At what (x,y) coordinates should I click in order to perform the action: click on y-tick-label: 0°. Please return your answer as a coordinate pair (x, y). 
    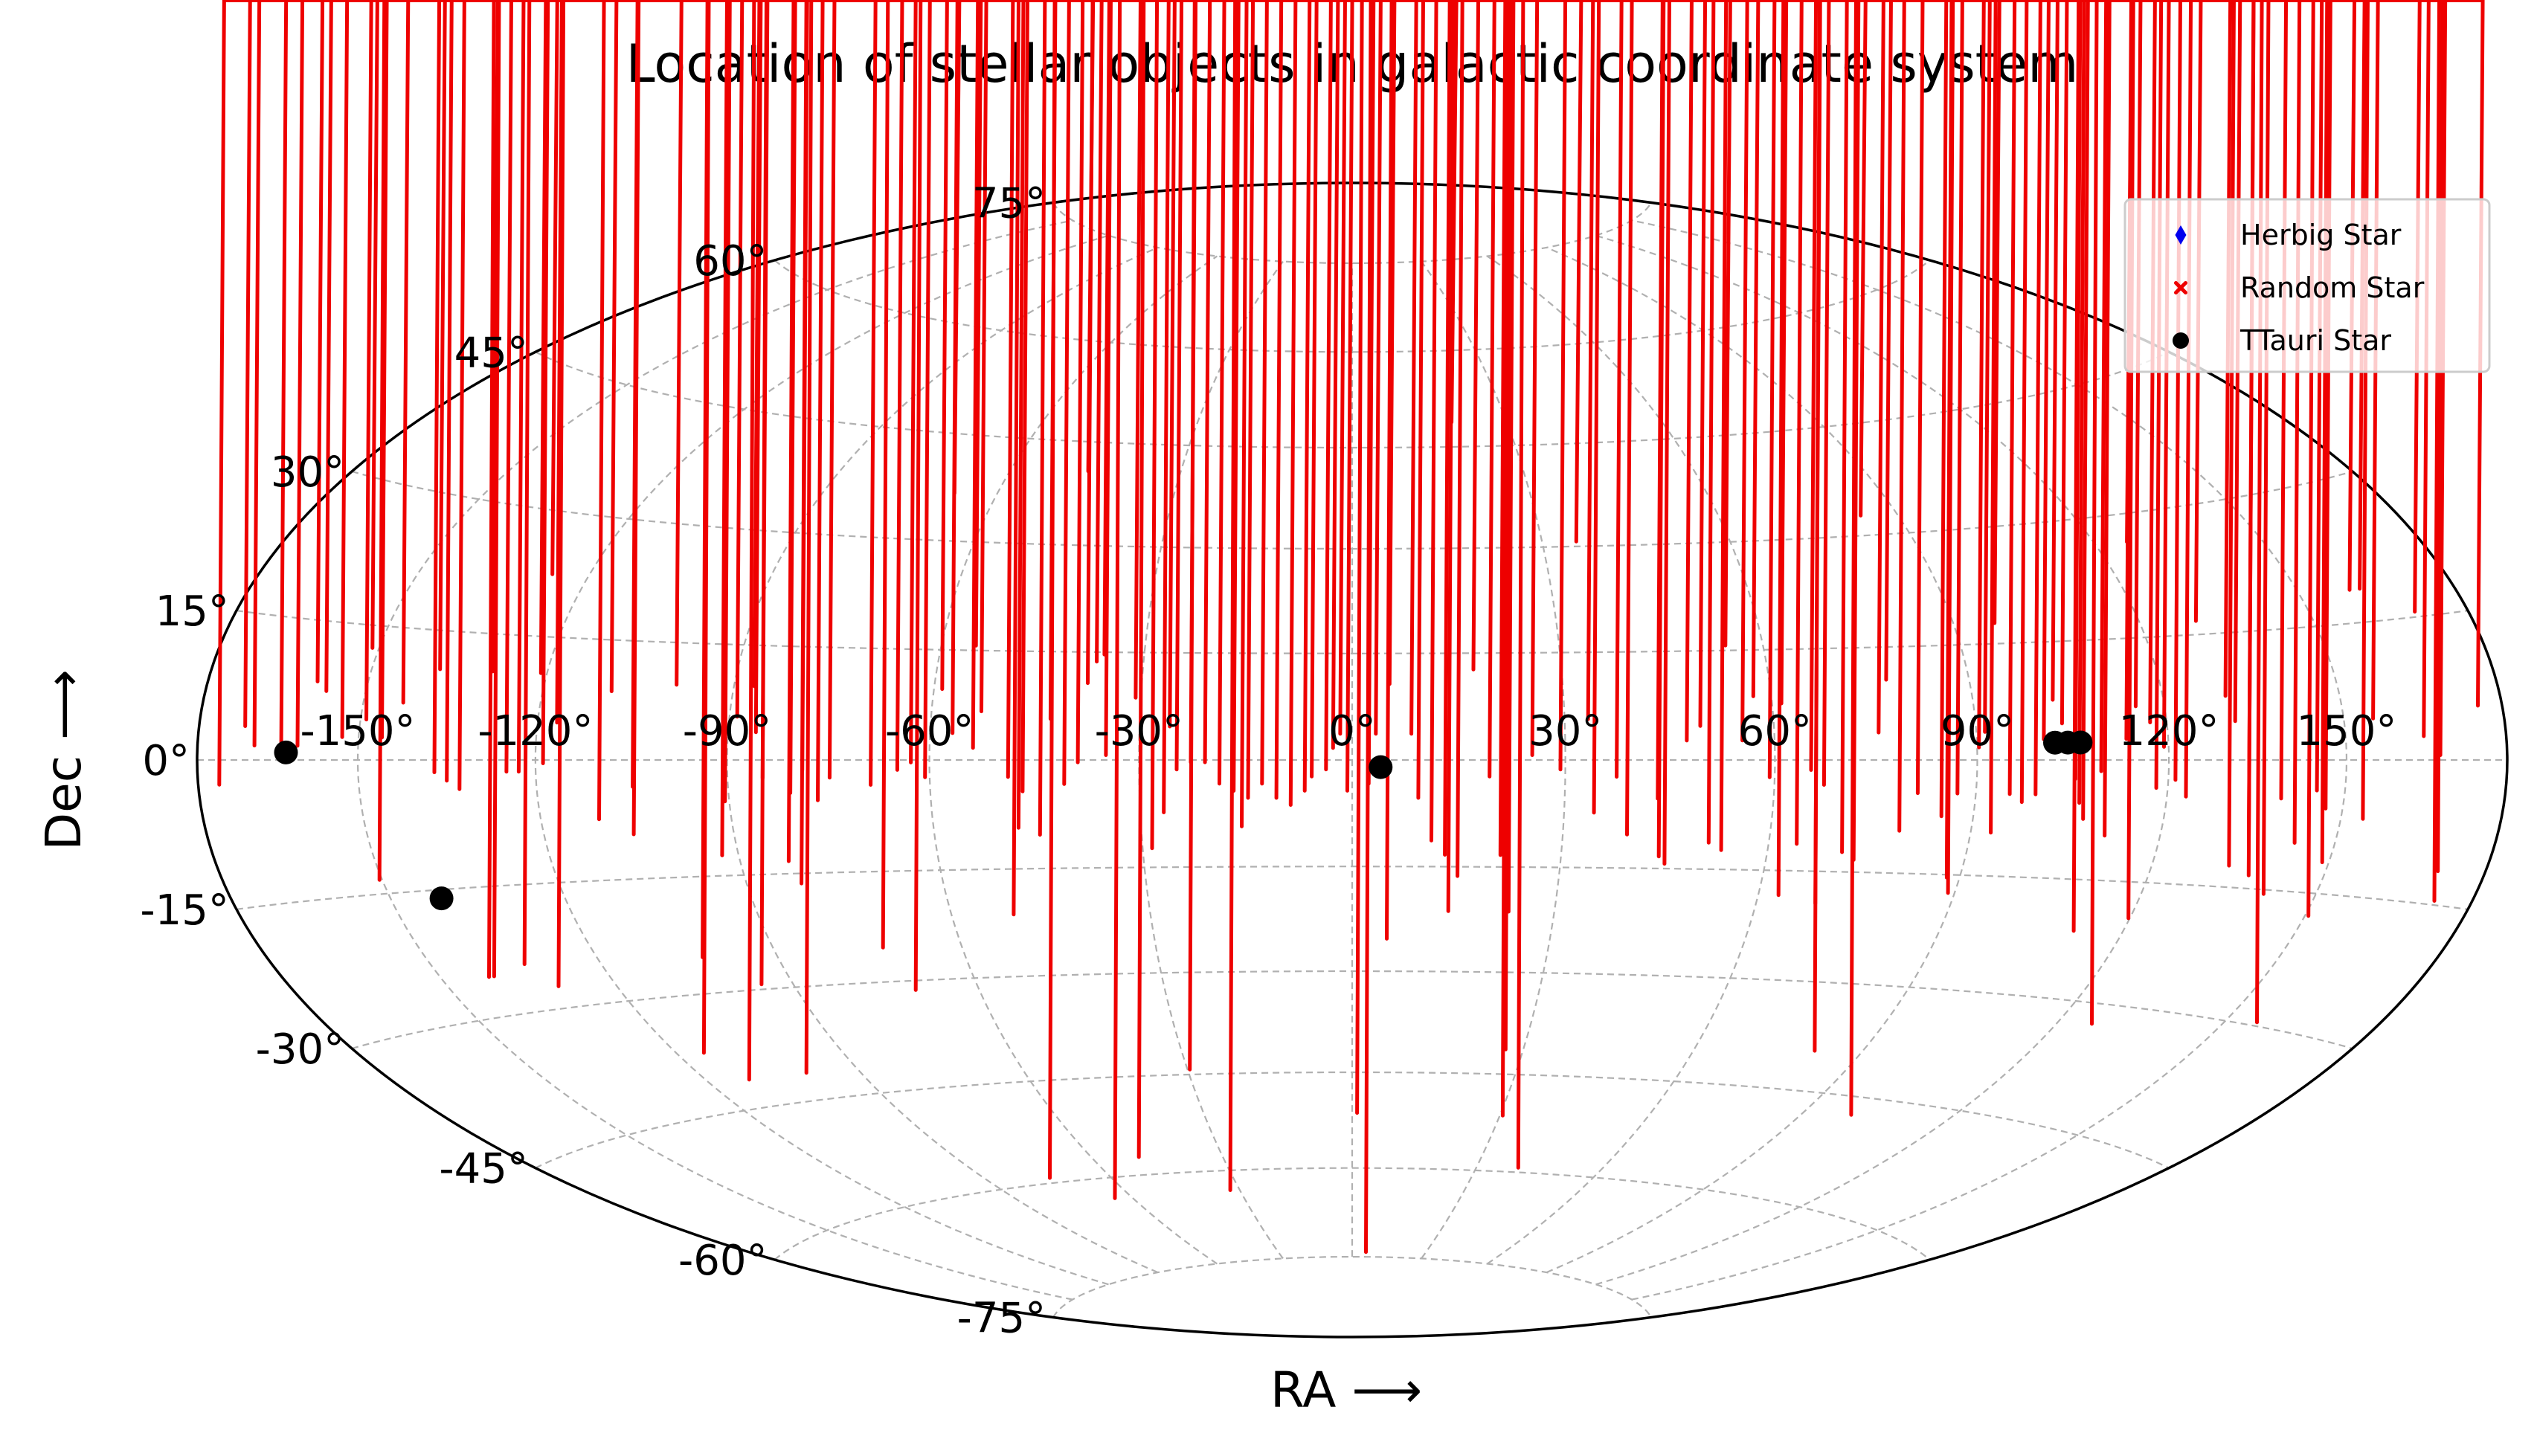
    Looking at the image, I should click on (166, 761).